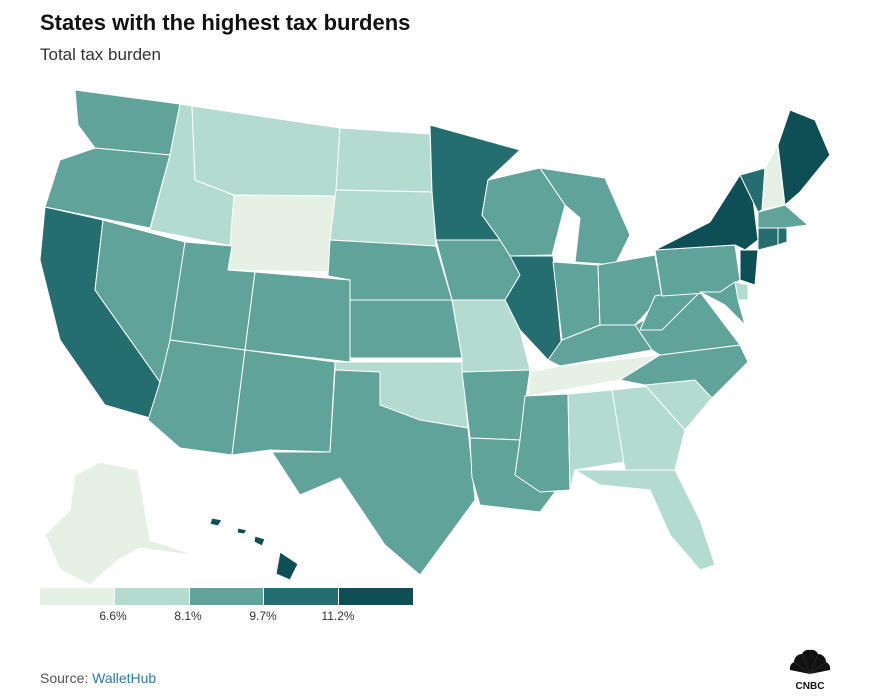 The width and height of the screenshot is (893, 697). I want to click on state-mt, so click(266, 151).